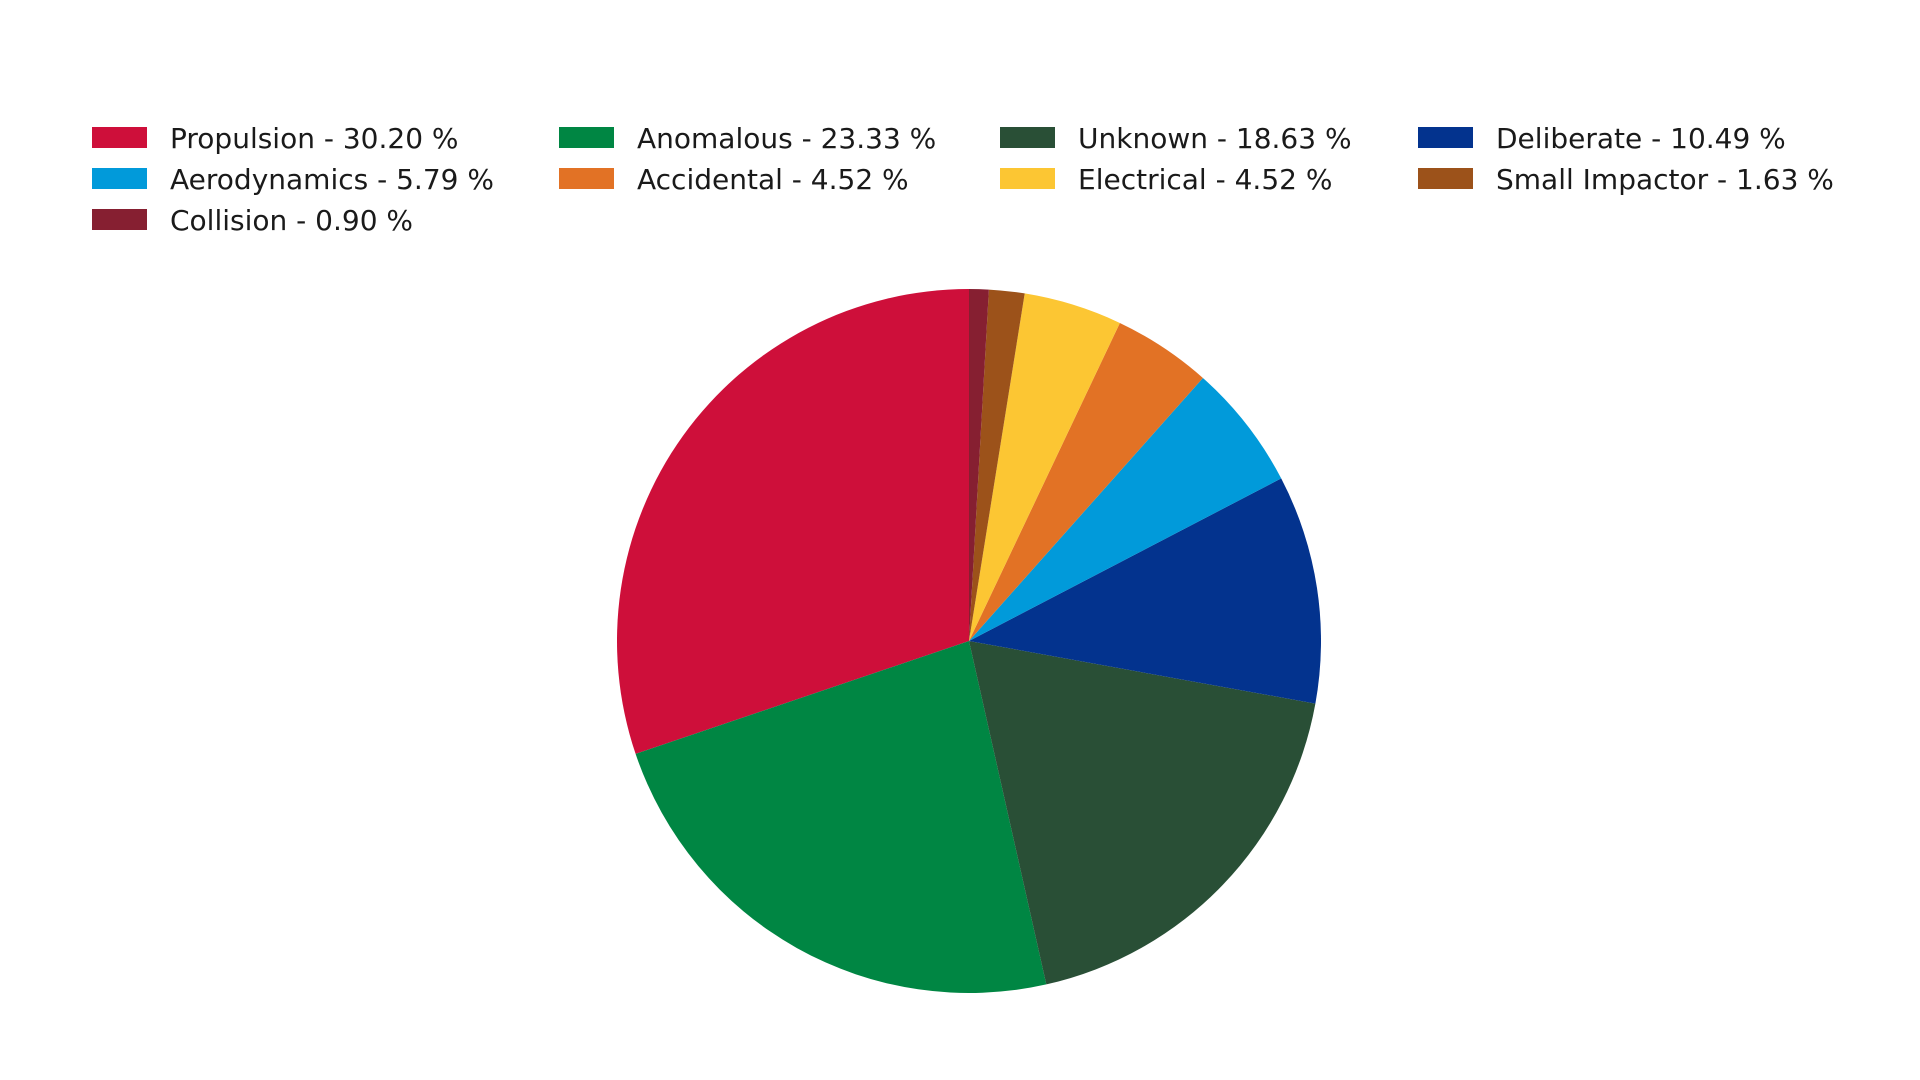 The image size is (1920, 1080). Describe the element at coordinates (1641, 138) in the screenshot. I see `legend-label: Deliberate - 10.49 %` at that location.